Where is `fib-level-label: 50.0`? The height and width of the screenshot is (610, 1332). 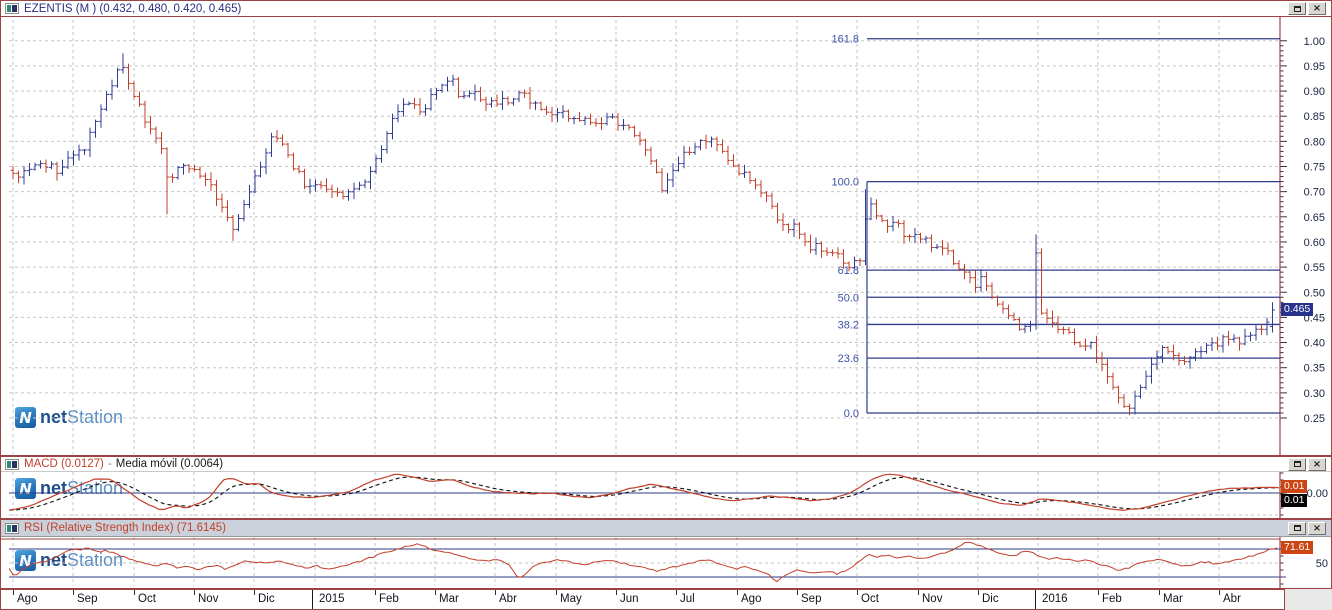
fib-level-label: 50.0 is located at coordinates (848, 298).